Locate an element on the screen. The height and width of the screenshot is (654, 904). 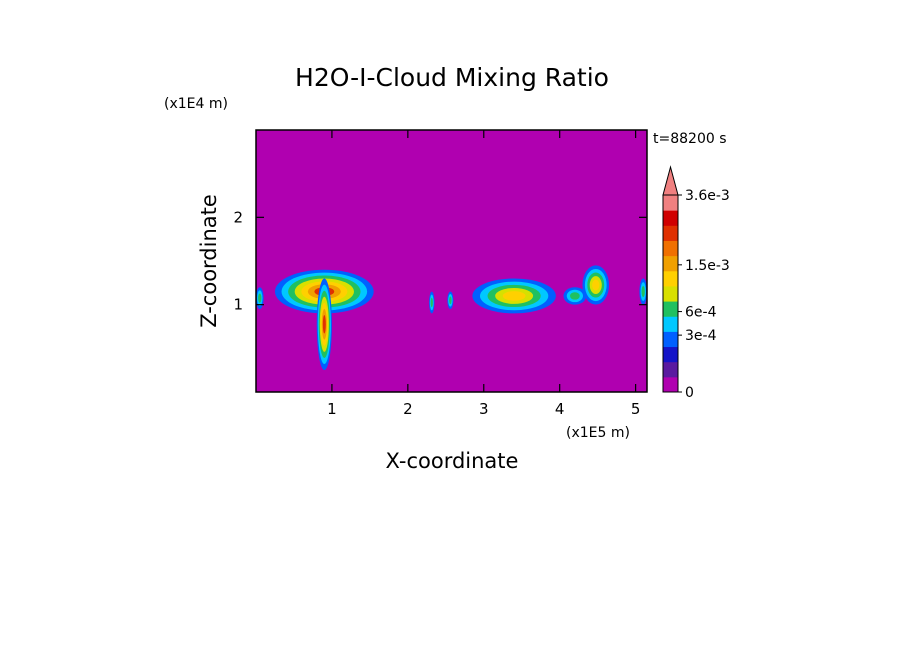
x-tick-label: 1 is located at coordinates (332, 409).